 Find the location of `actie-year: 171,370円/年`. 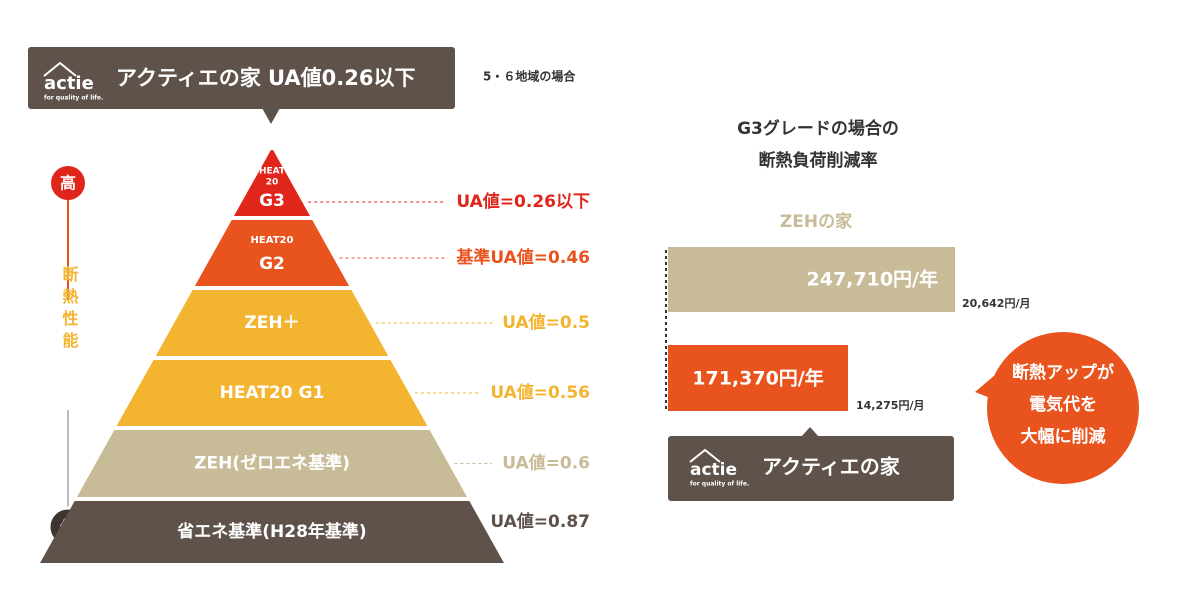

actie-year: 171,370円/年 is located at coordinates (757, 378).